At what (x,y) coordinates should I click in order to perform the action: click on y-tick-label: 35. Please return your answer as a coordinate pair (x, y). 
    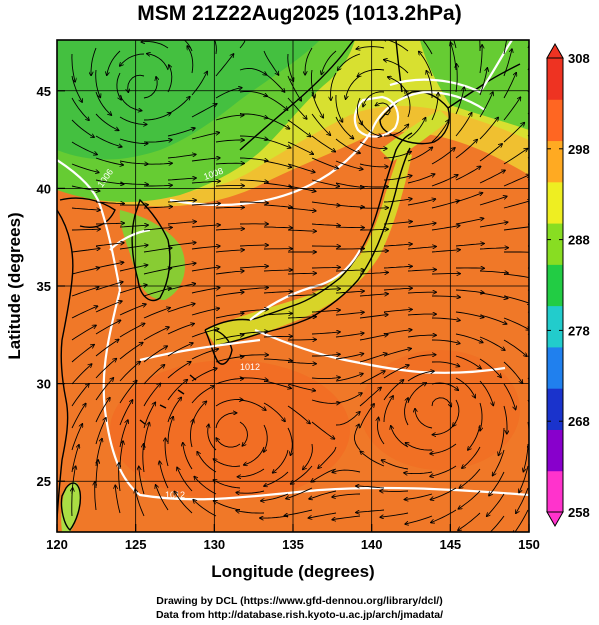
    Looking at the image, I should click on (44, 286).